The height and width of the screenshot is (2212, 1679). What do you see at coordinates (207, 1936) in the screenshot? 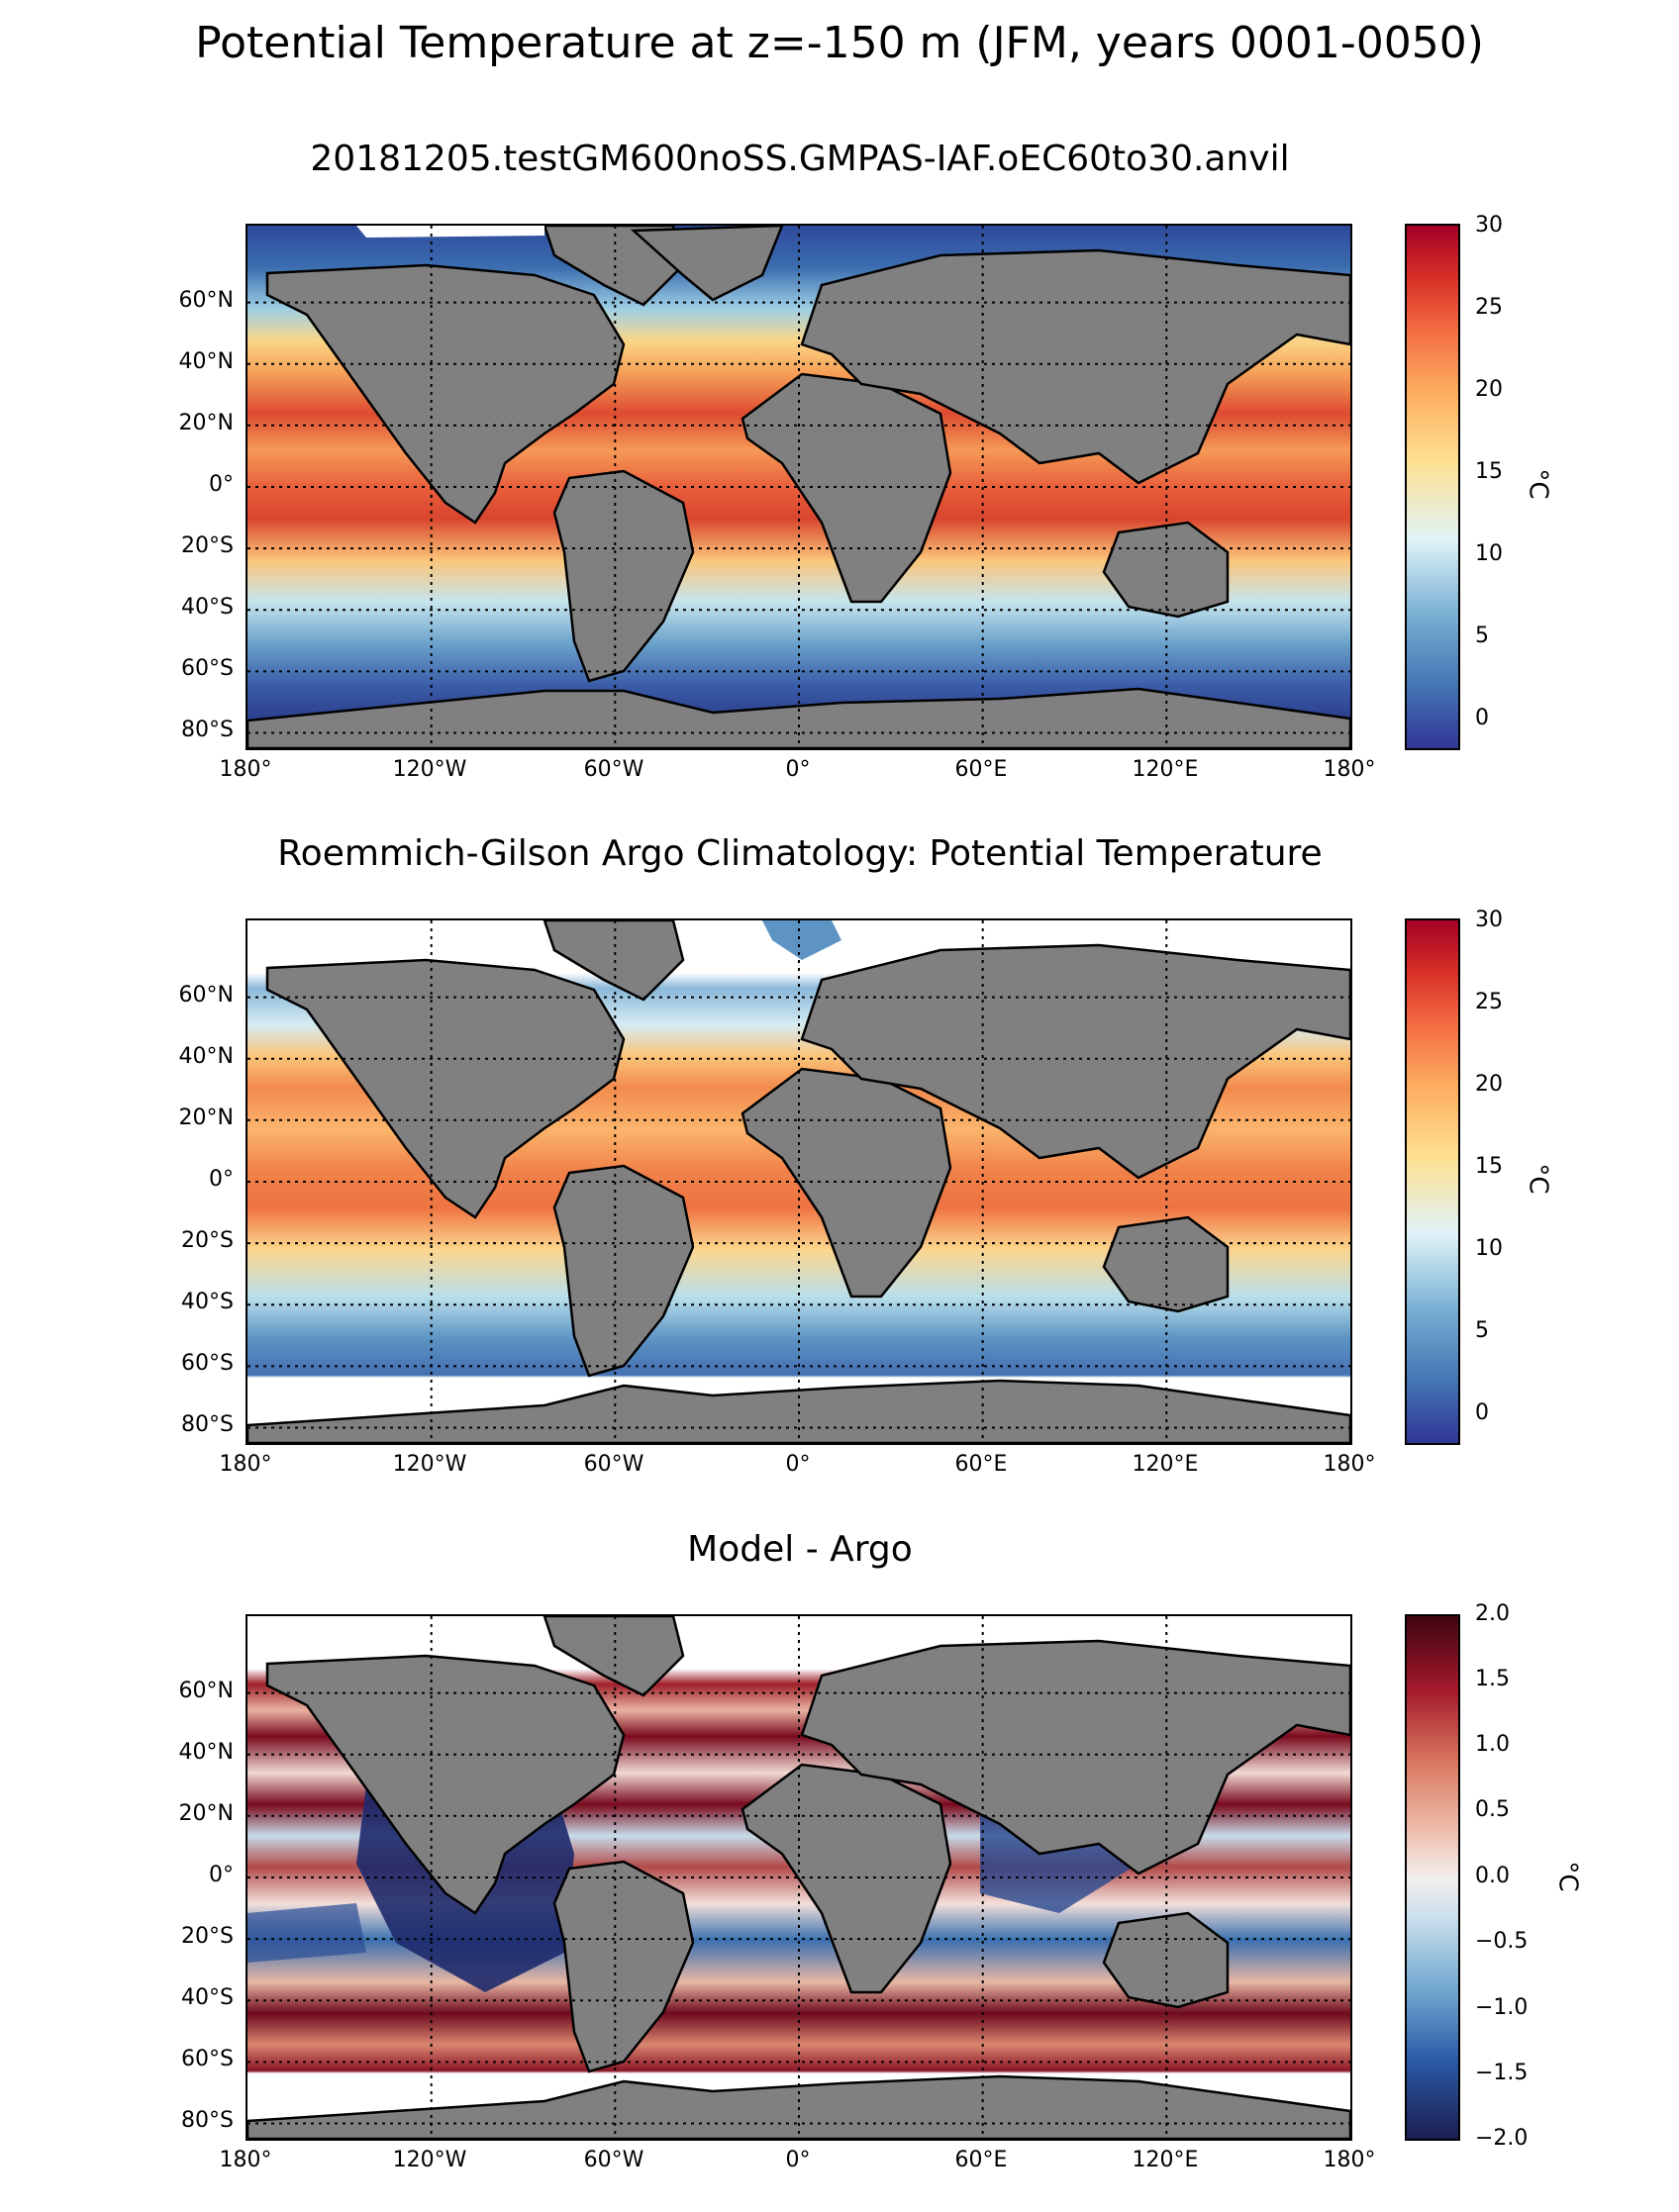
I see `panel3-ytick-20s: 20°S` at bounding box center [207, 1936].